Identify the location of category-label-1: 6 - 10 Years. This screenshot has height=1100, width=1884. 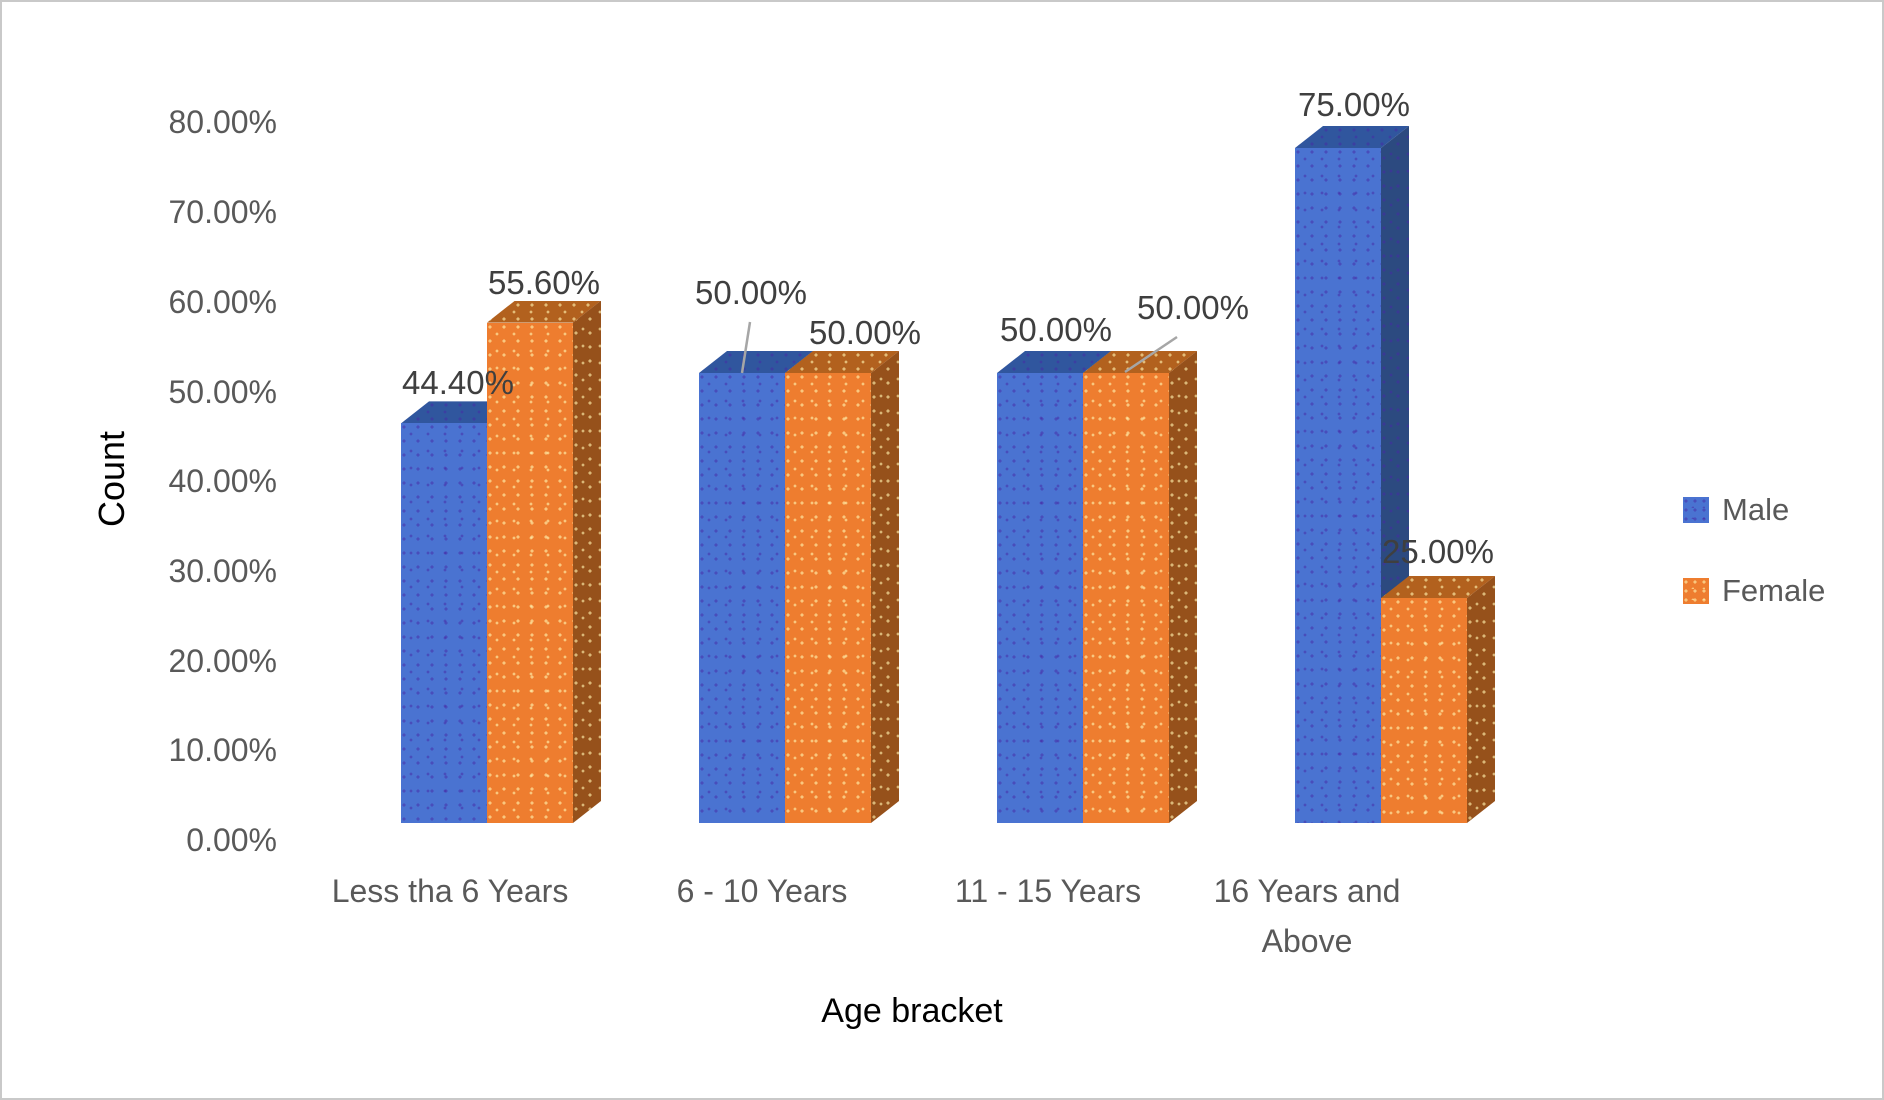
(762, 891).